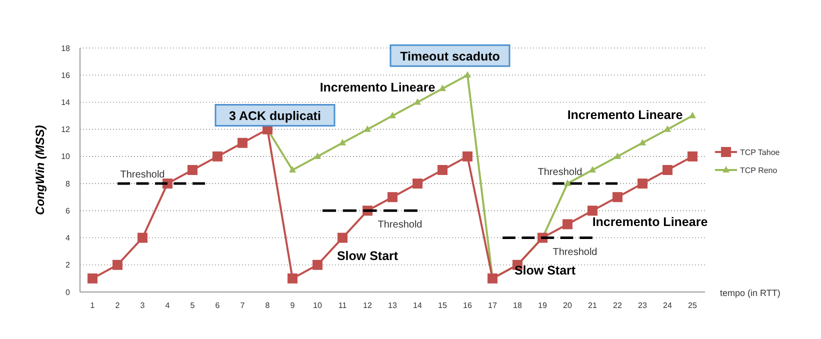  Describe the element at coordinates (243, 305) in the screenshot. I see `x-tick-label: 7` at that location.